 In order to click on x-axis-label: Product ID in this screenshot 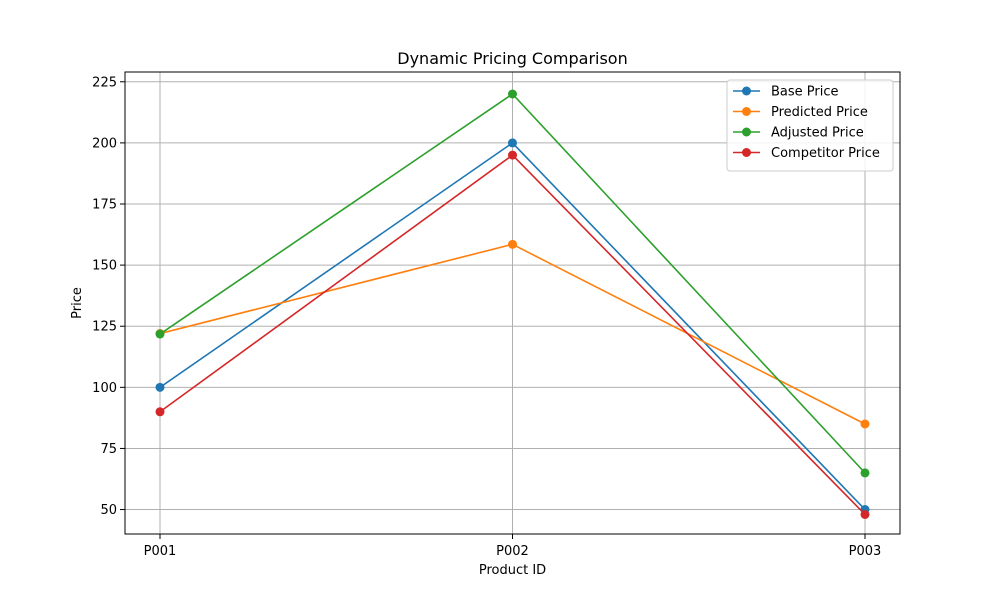, I will do `click(512, 570)`.